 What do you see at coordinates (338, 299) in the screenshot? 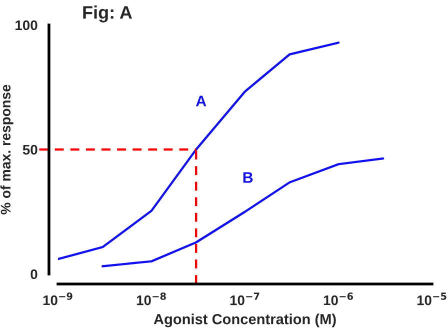
I see `x-tick-label: 10$^{−6}$` at bounding box center [338, 299].